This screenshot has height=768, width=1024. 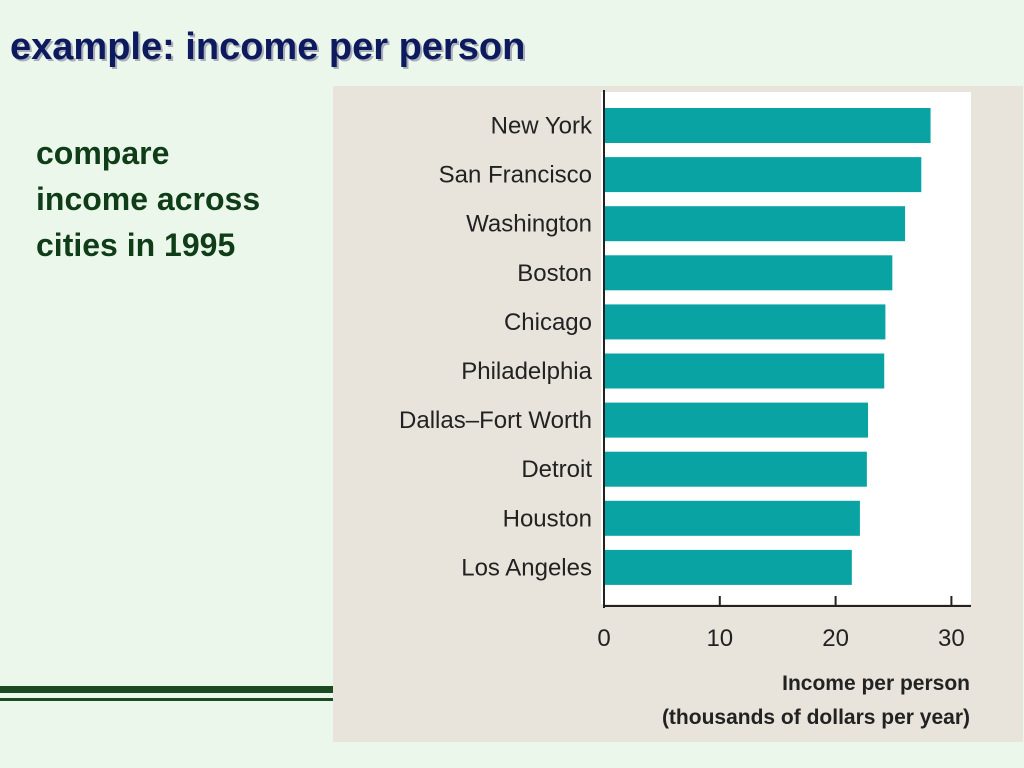 What do you see at coordinates (951, 638) in the screenshot?
I see `x-tick-label: 30` at bounding box center [951, 638].